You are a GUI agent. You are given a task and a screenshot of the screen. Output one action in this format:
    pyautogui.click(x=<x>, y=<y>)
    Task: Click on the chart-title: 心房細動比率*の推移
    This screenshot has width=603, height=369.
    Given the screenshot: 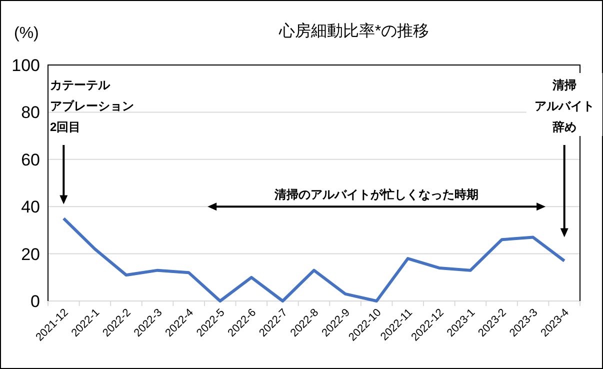 What is the action you would take?
    pyautogui.click(x=354, y=31)
    